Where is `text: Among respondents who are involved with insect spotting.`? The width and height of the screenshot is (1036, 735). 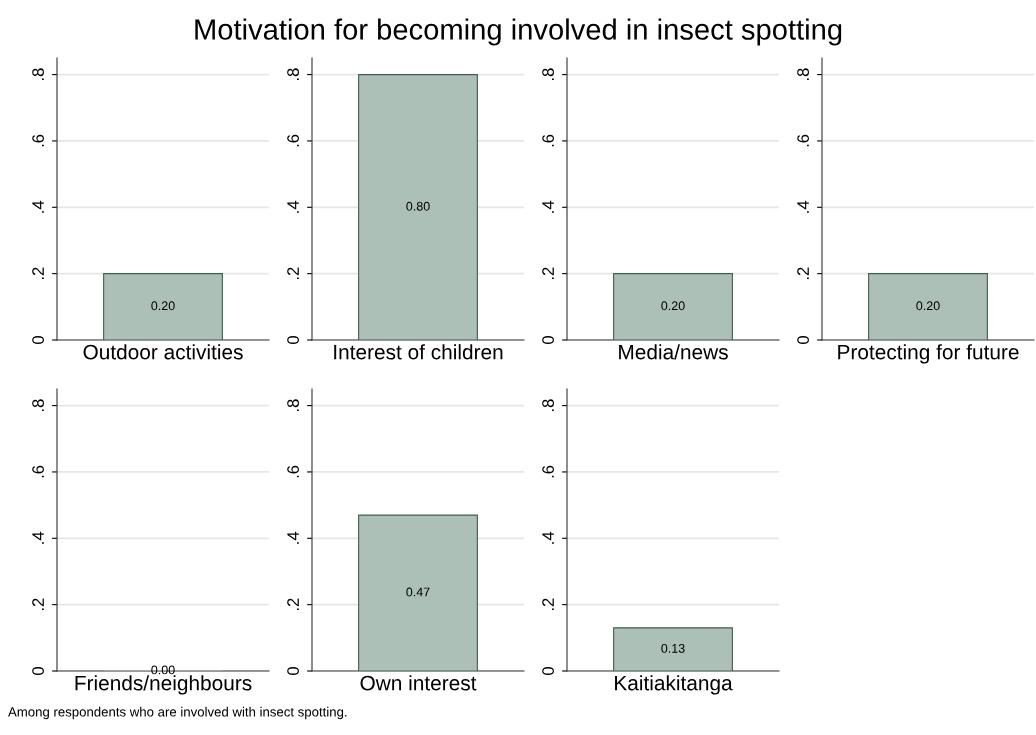 text: Among respondents who are involved with insect spotting. is located at coordinates (177, 713).